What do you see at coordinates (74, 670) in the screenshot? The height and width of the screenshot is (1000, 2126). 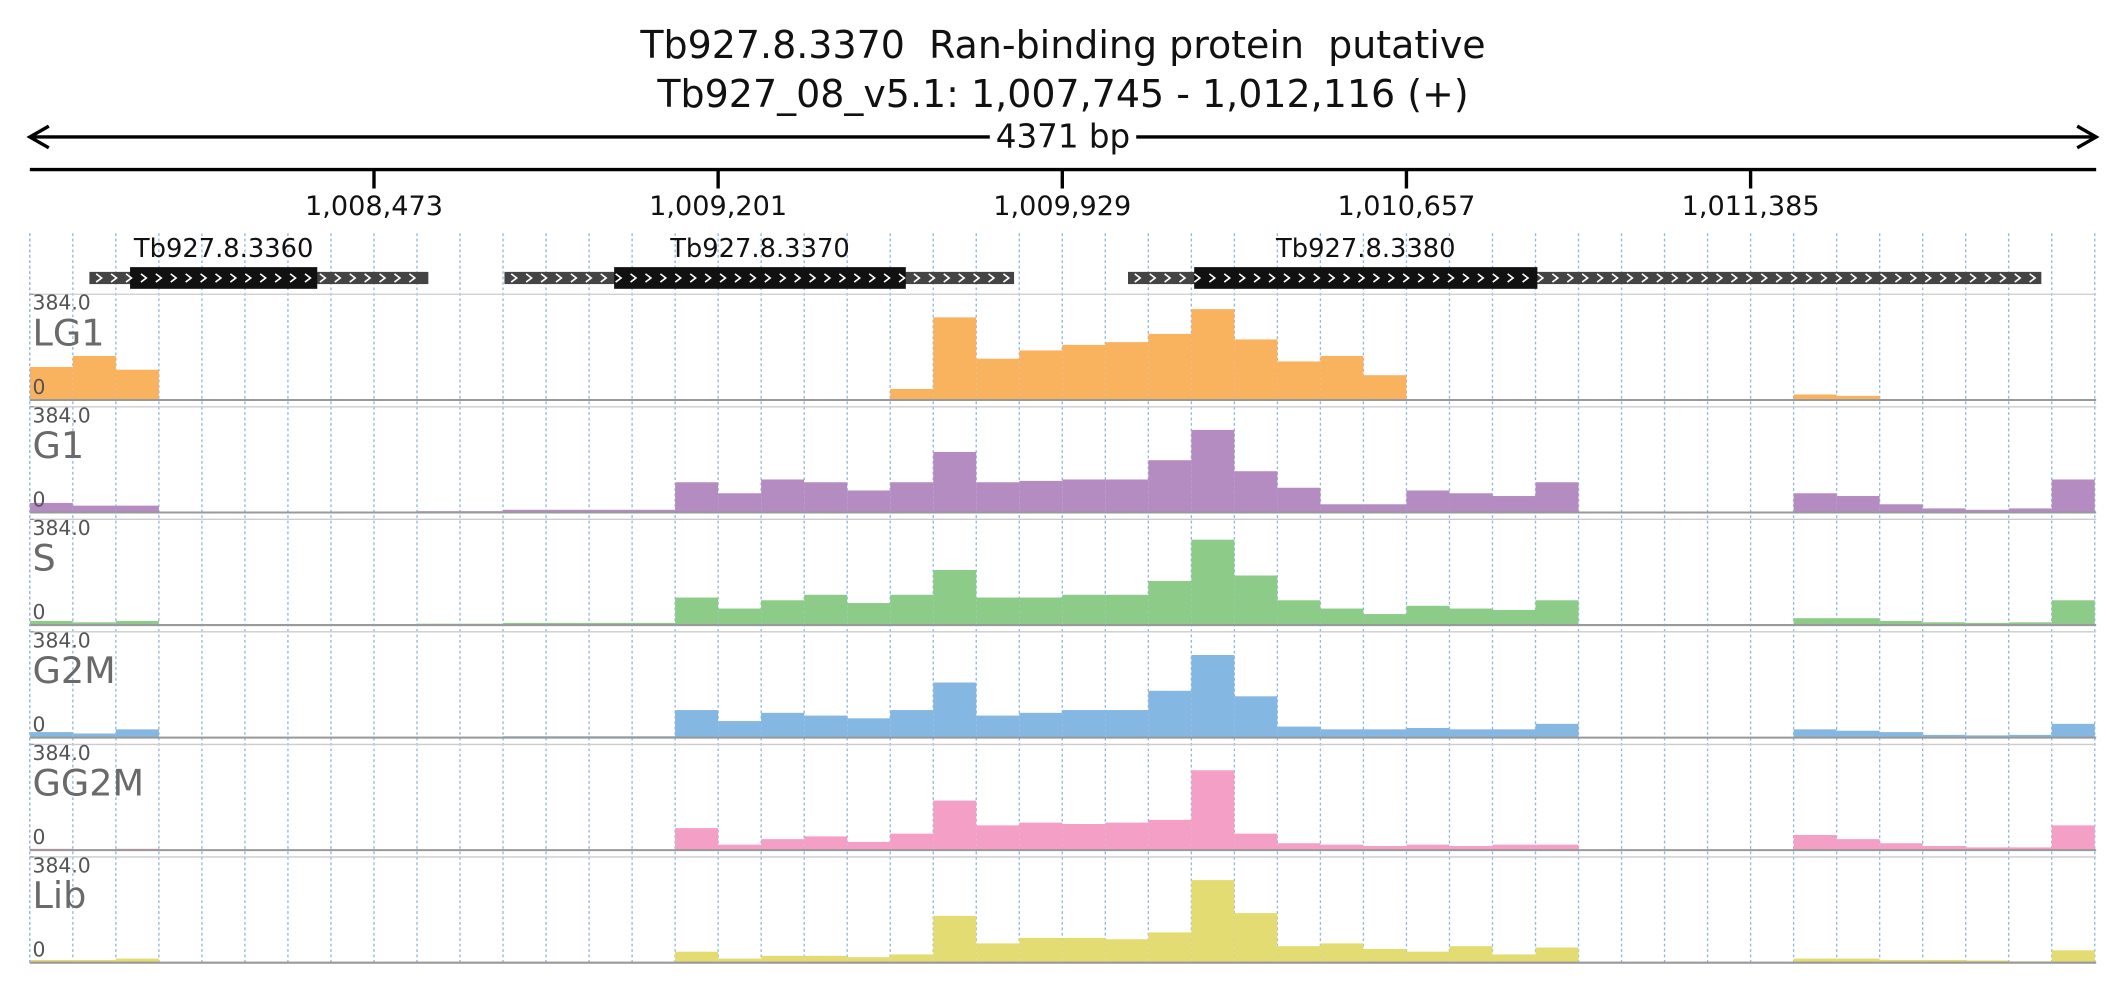 I see `track-label: G2M` at bounding box center [74, 670].